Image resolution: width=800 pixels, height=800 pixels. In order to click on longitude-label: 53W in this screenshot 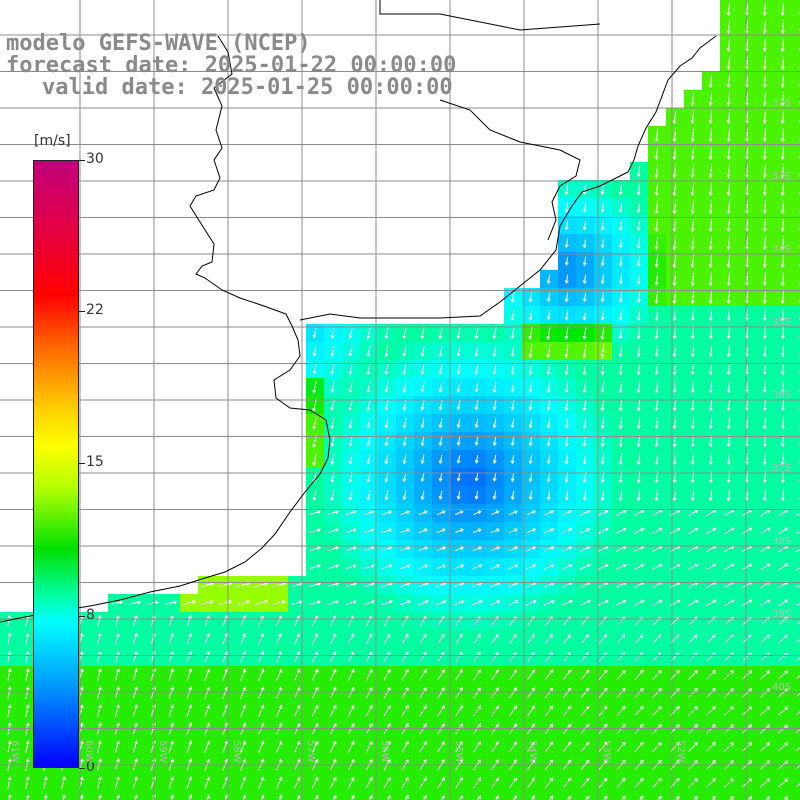, I will do `click(606, 751)`.